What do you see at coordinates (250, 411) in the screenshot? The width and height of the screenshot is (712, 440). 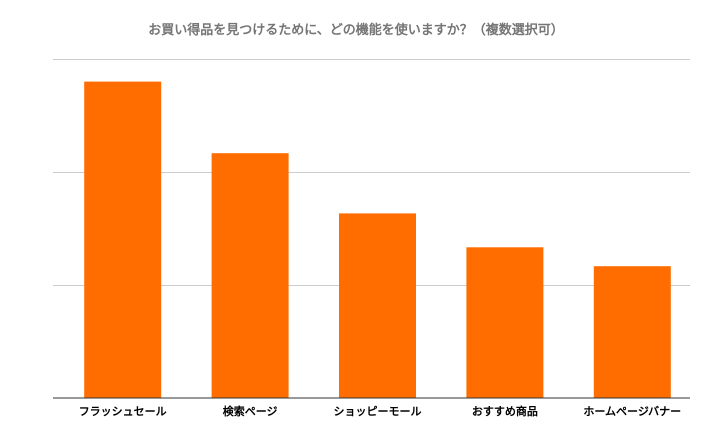 I see `category-label-1: 検索ページ` at bounding box center [250, 411].